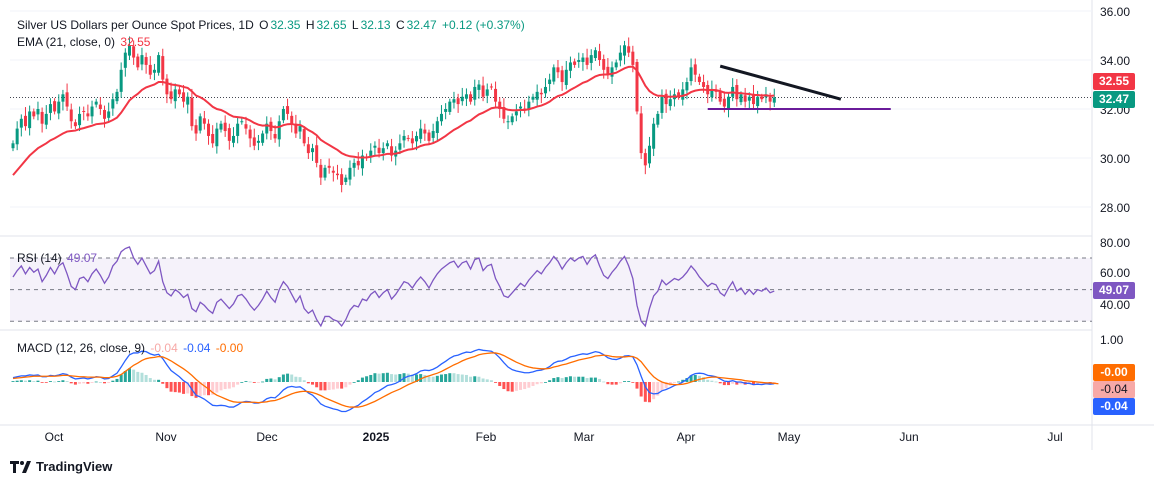 This screenshot has width=1154, height=485. I want to click on low-value: 32.13, so click(375, 25).